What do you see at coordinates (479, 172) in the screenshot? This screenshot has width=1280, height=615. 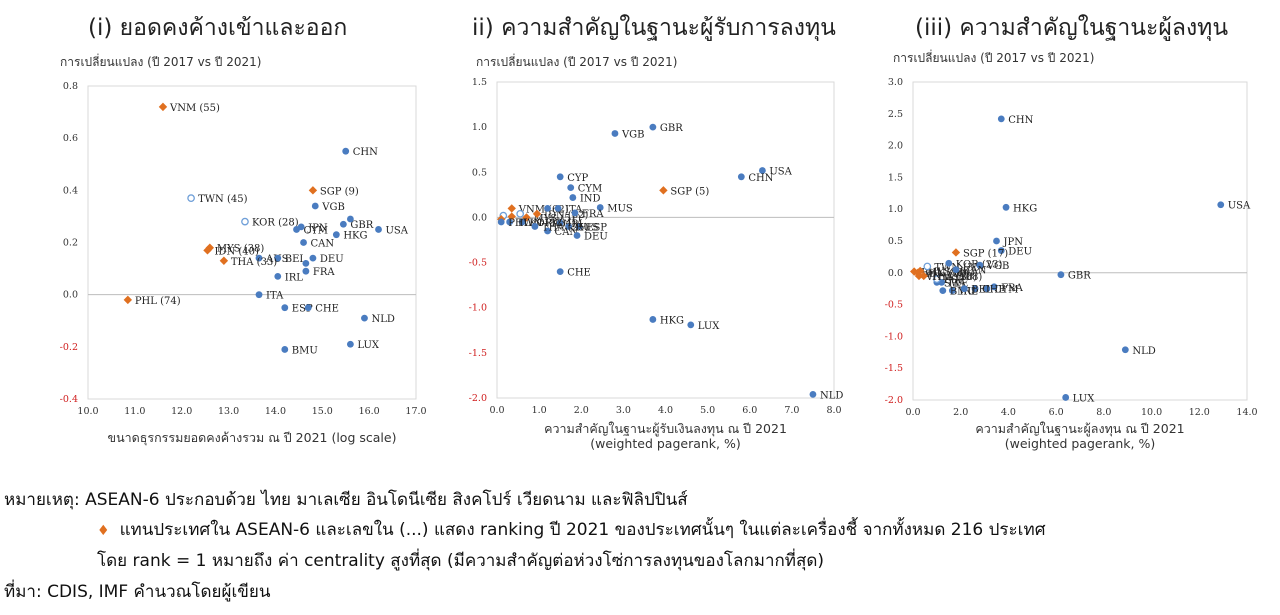 I see `y-tick-label: 0.5` at bounding box center [479, 172].